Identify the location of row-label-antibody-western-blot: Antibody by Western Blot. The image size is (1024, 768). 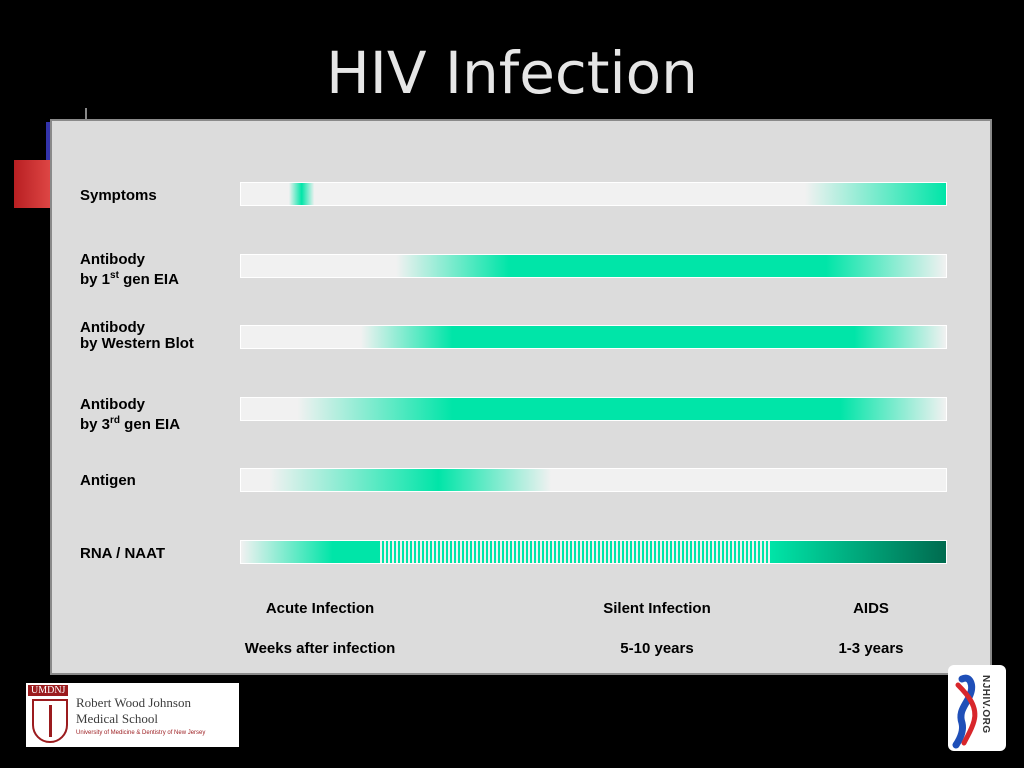
(137, 336).